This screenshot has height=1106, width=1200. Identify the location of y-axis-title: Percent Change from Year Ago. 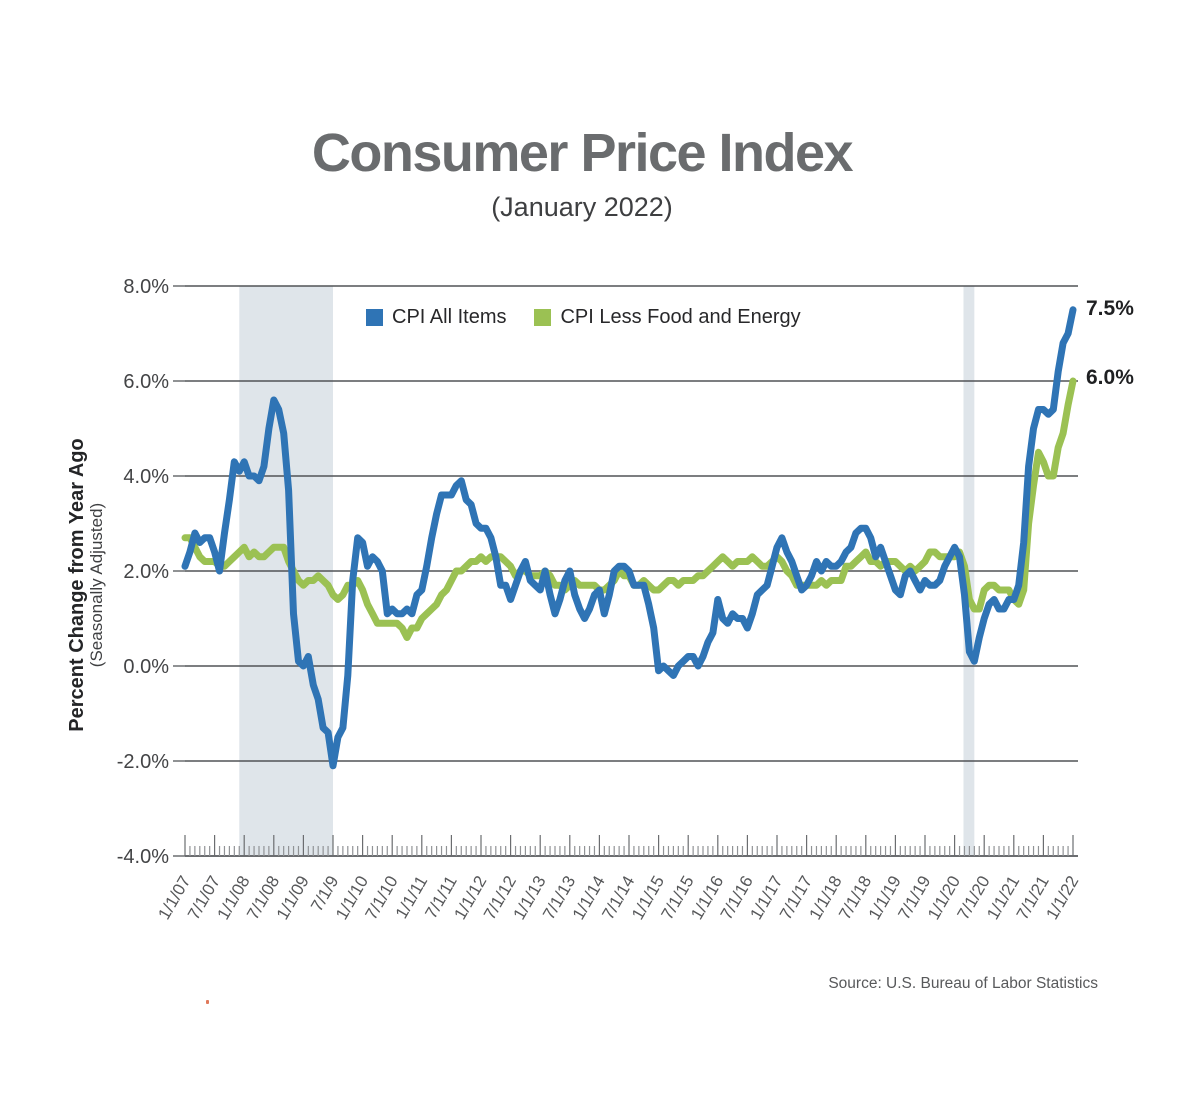
(77, 585).